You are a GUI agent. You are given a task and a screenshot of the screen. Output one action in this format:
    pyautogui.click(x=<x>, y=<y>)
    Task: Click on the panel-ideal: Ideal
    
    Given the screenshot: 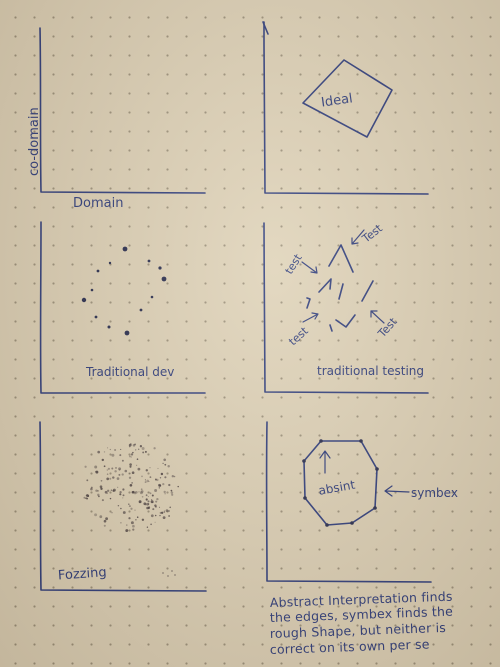 What is the action you would take?
    pyautogui.click(x=345, y=108)
    